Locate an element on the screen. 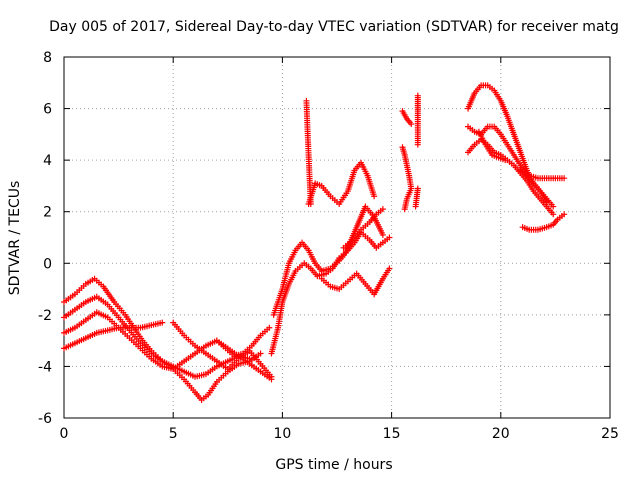 The image size is (640, 480). y-tick-label: -4 is located at coordinates (45, 367).